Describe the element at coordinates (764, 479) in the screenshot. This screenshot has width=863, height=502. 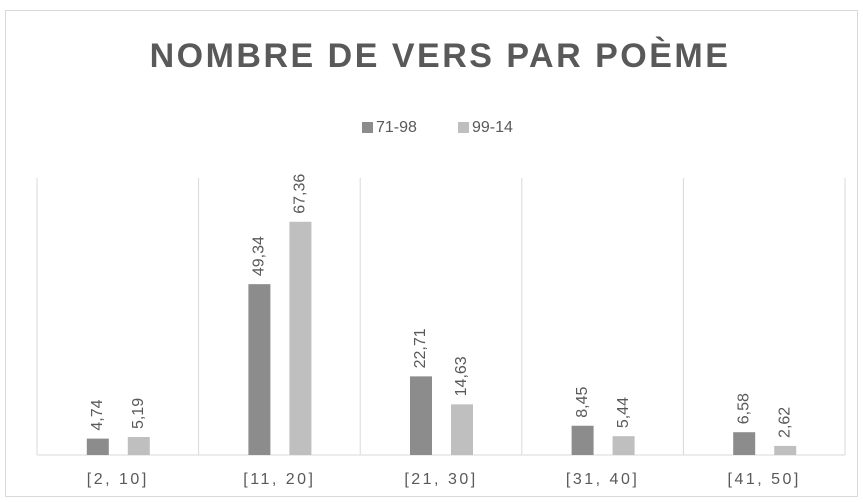
I see `x-tick-label: [41, 50]` at that location.